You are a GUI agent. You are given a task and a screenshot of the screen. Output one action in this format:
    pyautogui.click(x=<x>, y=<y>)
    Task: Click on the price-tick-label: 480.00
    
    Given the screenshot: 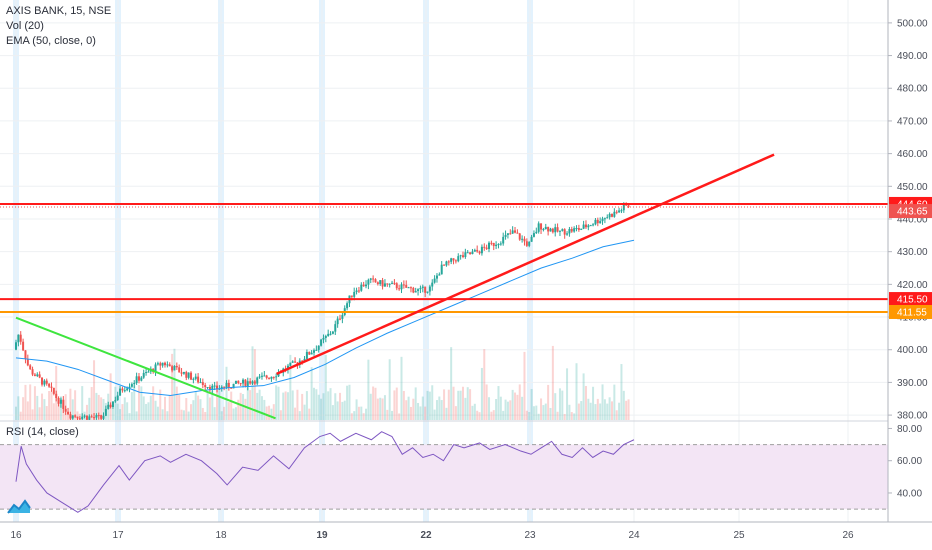 What is the action you would take?
    pyautogui.click(x=912, y=89)
    